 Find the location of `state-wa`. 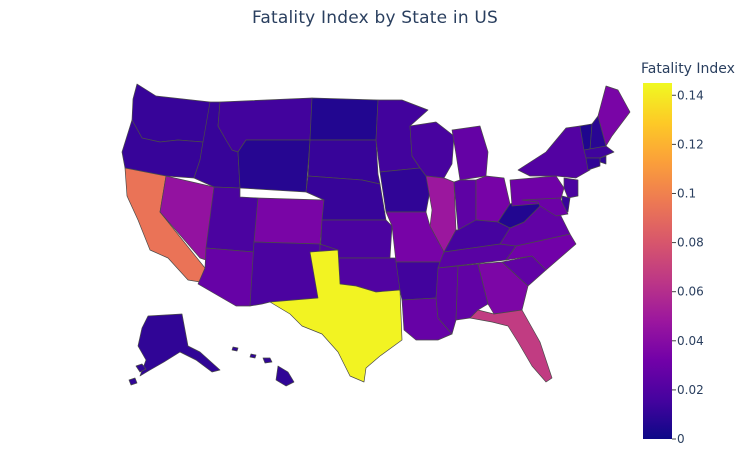

state-wa is located at coordinates (171, 113).